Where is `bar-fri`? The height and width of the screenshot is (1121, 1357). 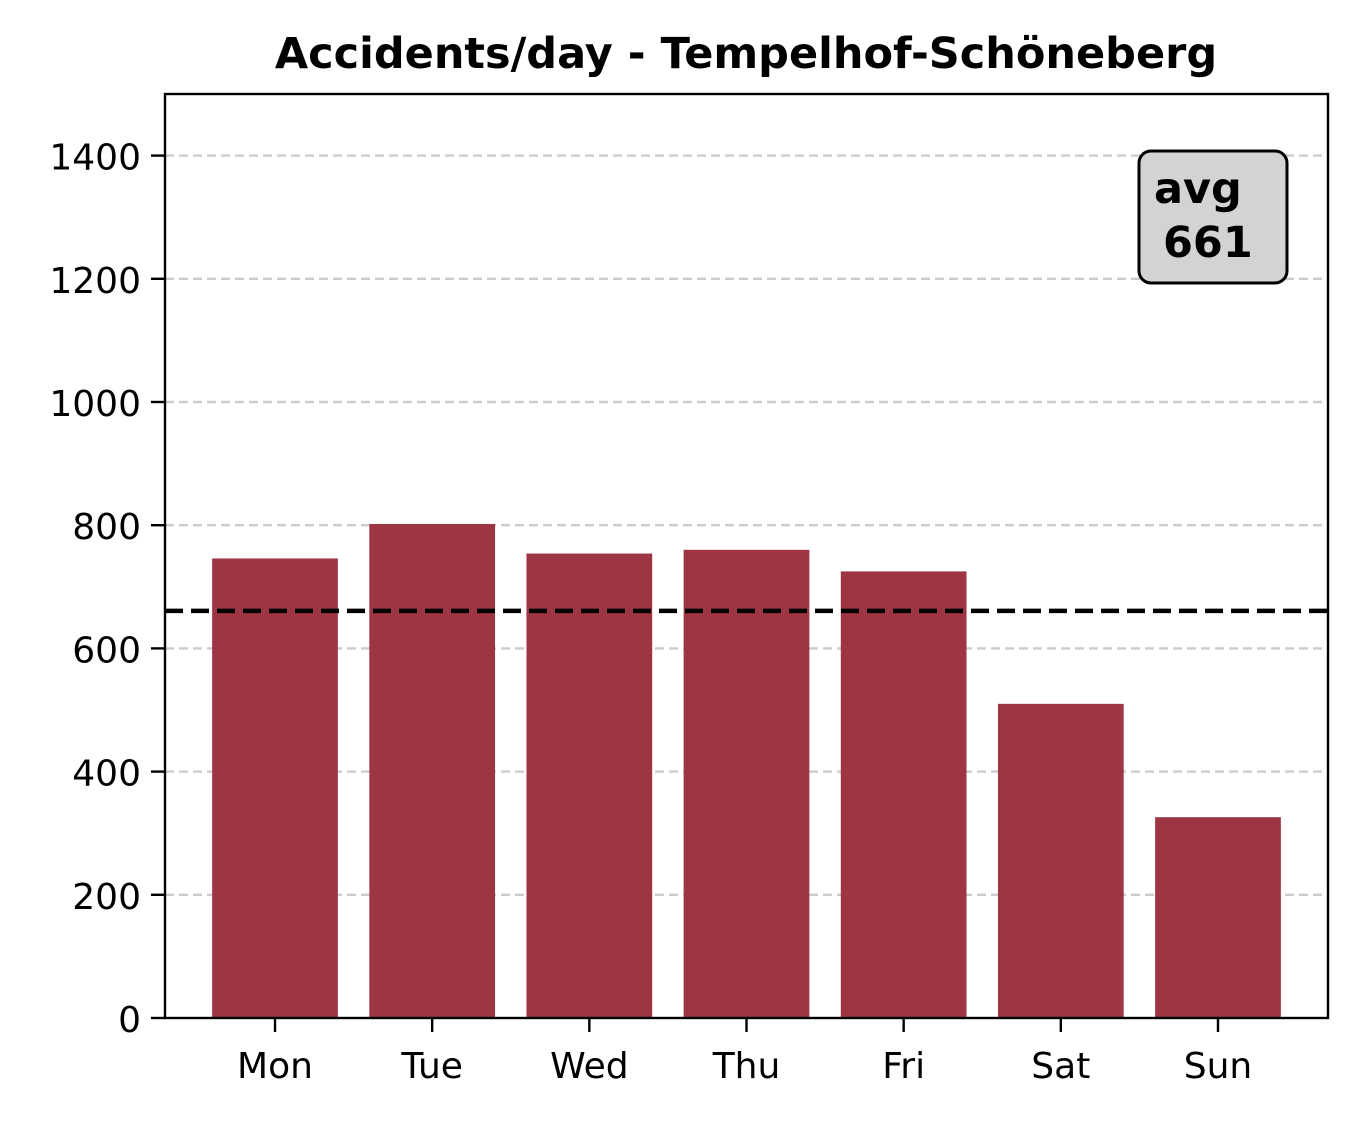 bar-fri is located at coordinates (903, 794).